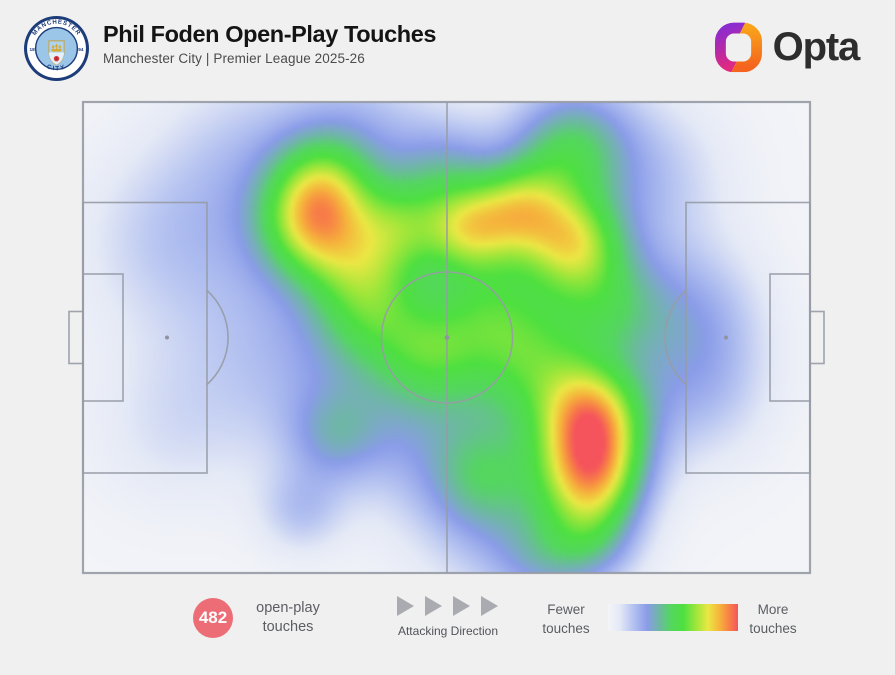 This screenshot has height=675, width=895. Describe the element at coordinates (790, 337) in the screenshot. I see `right-six-yard-box` at that location.